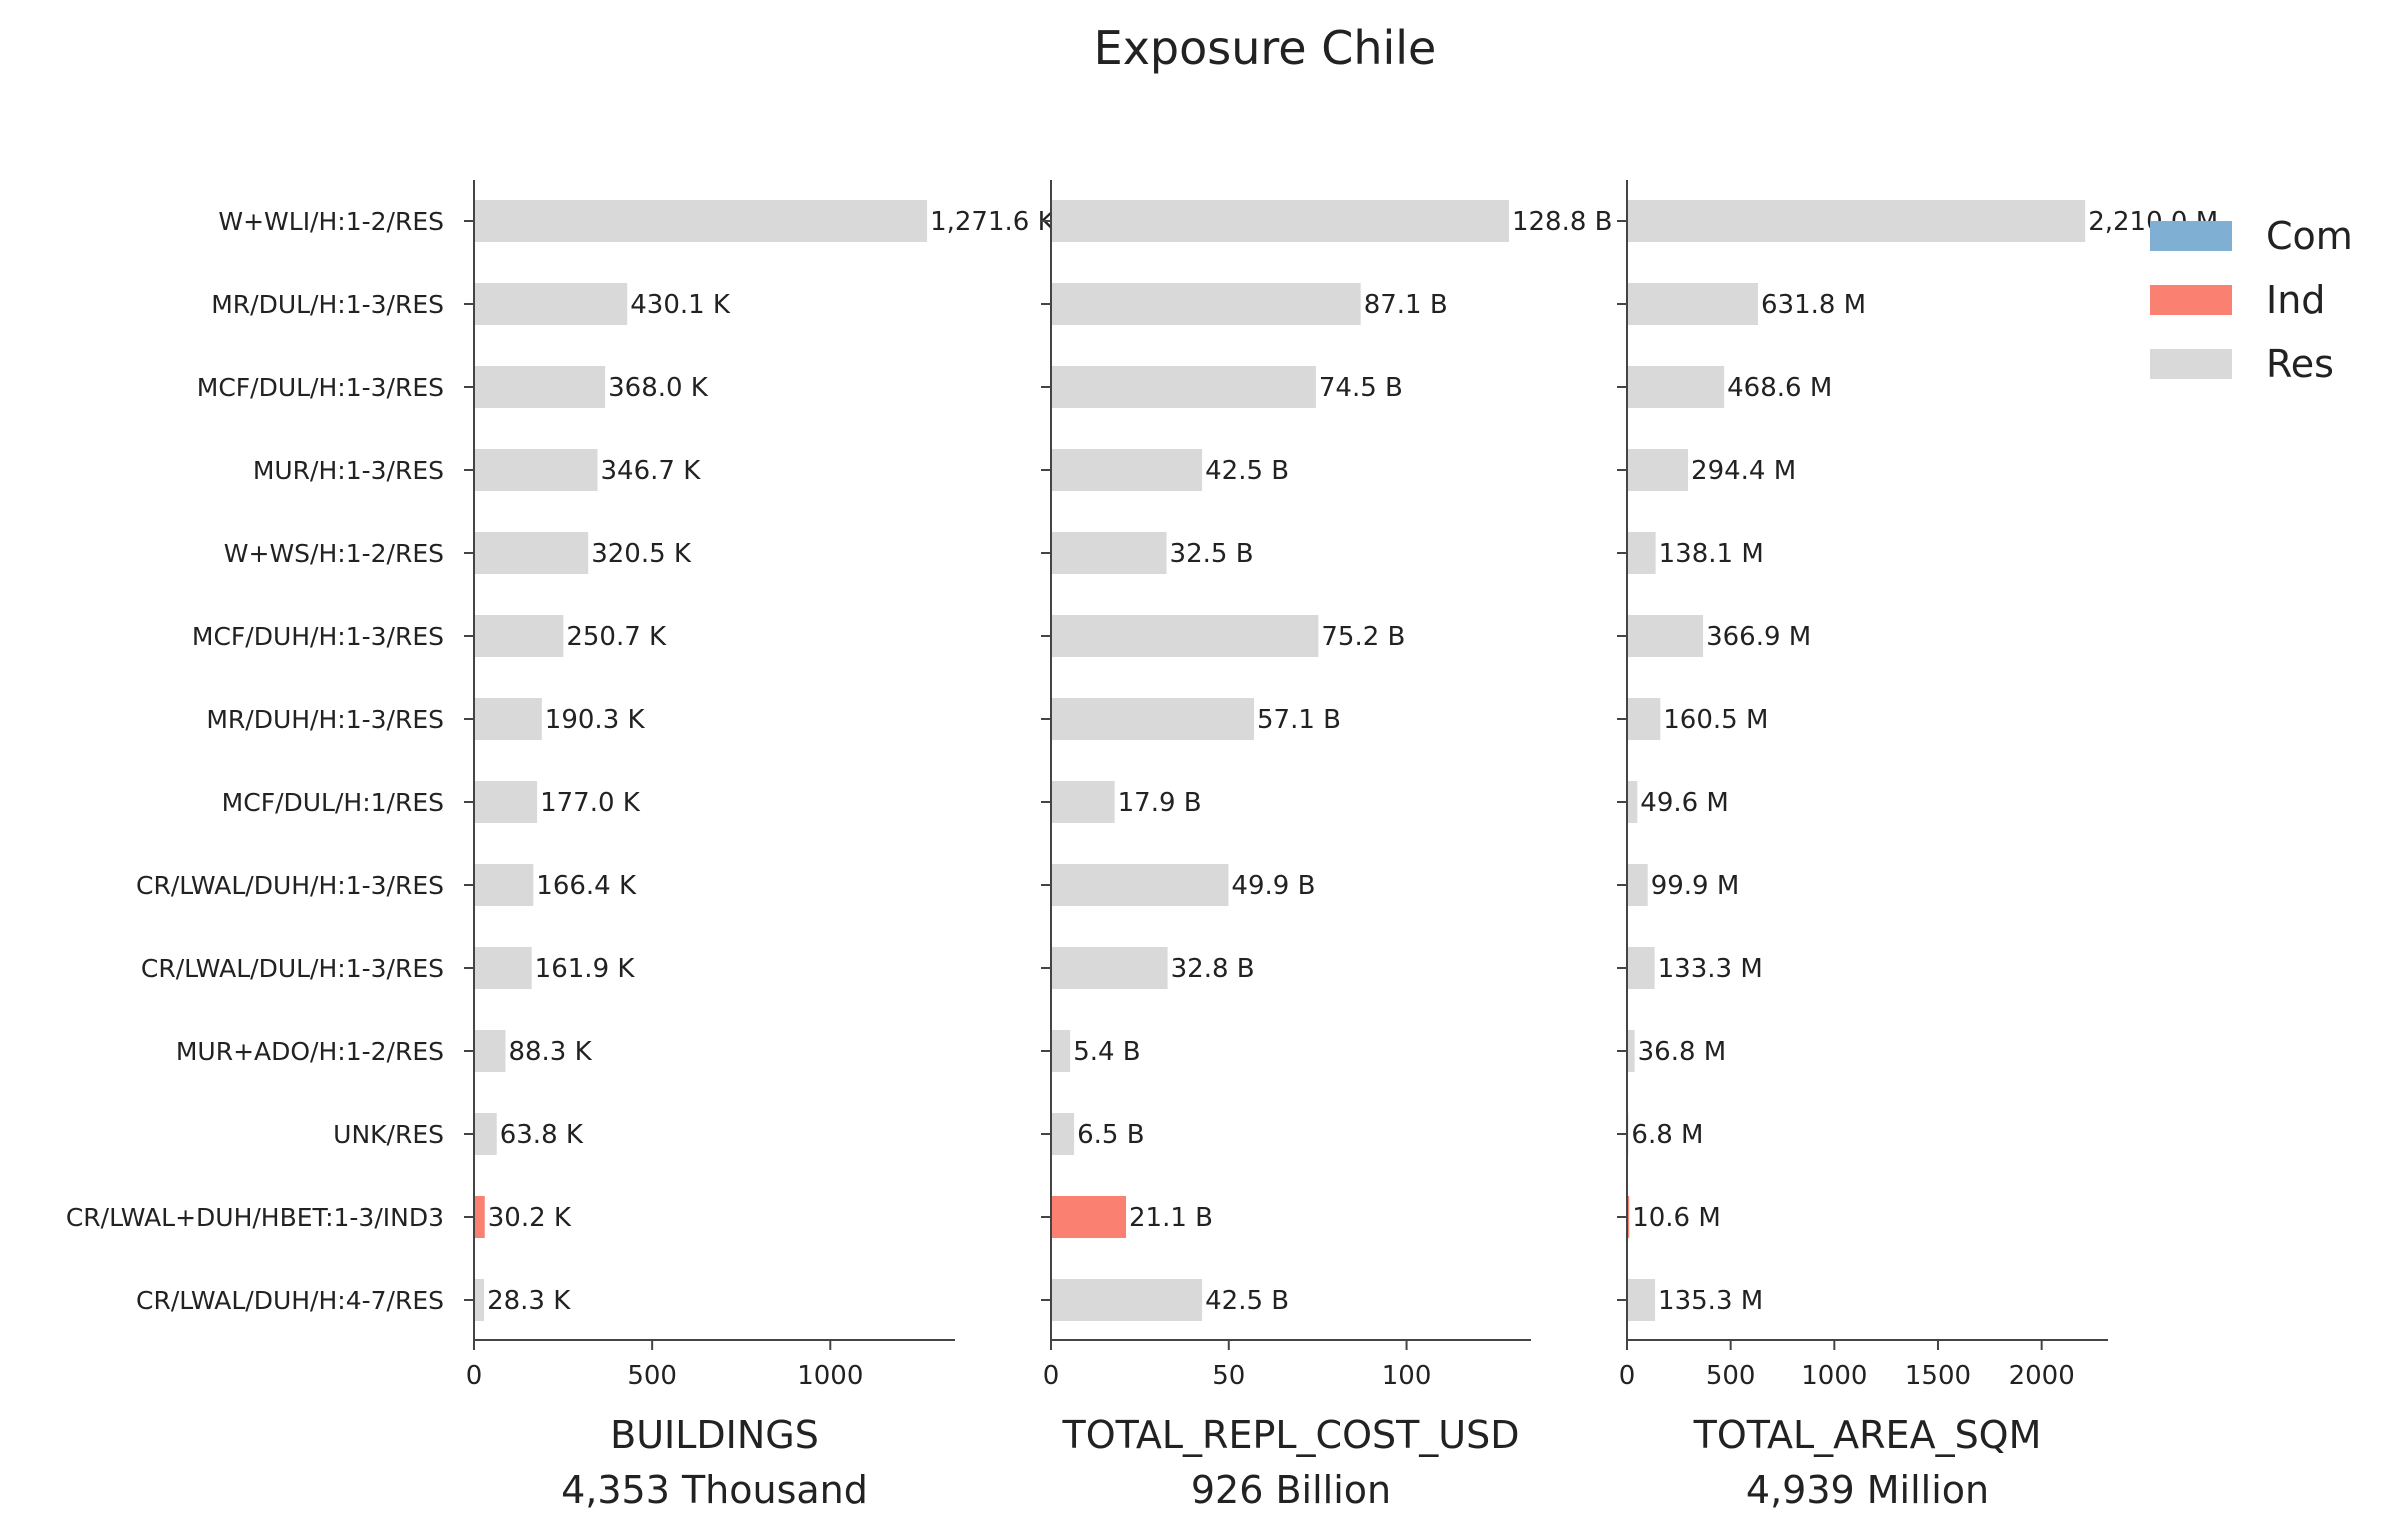  Describe the element at coordinates (2300, 364) in the screenshot. I see `legend-label-res: Res` at that location.